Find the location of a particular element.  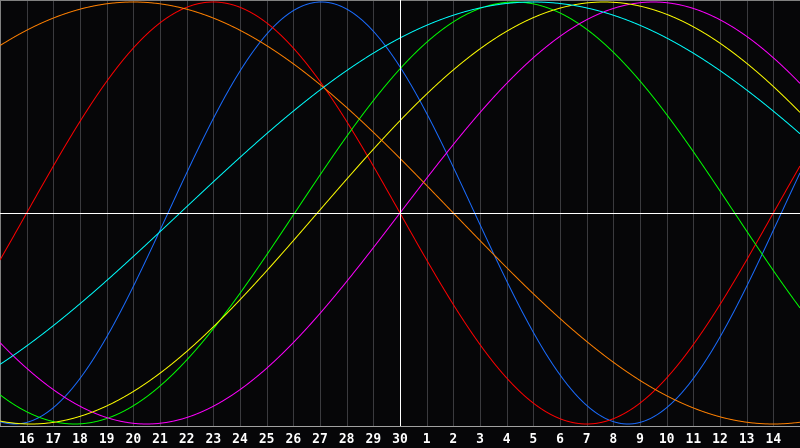

x-tick-label: 30 is located at coordinates (400, 439).